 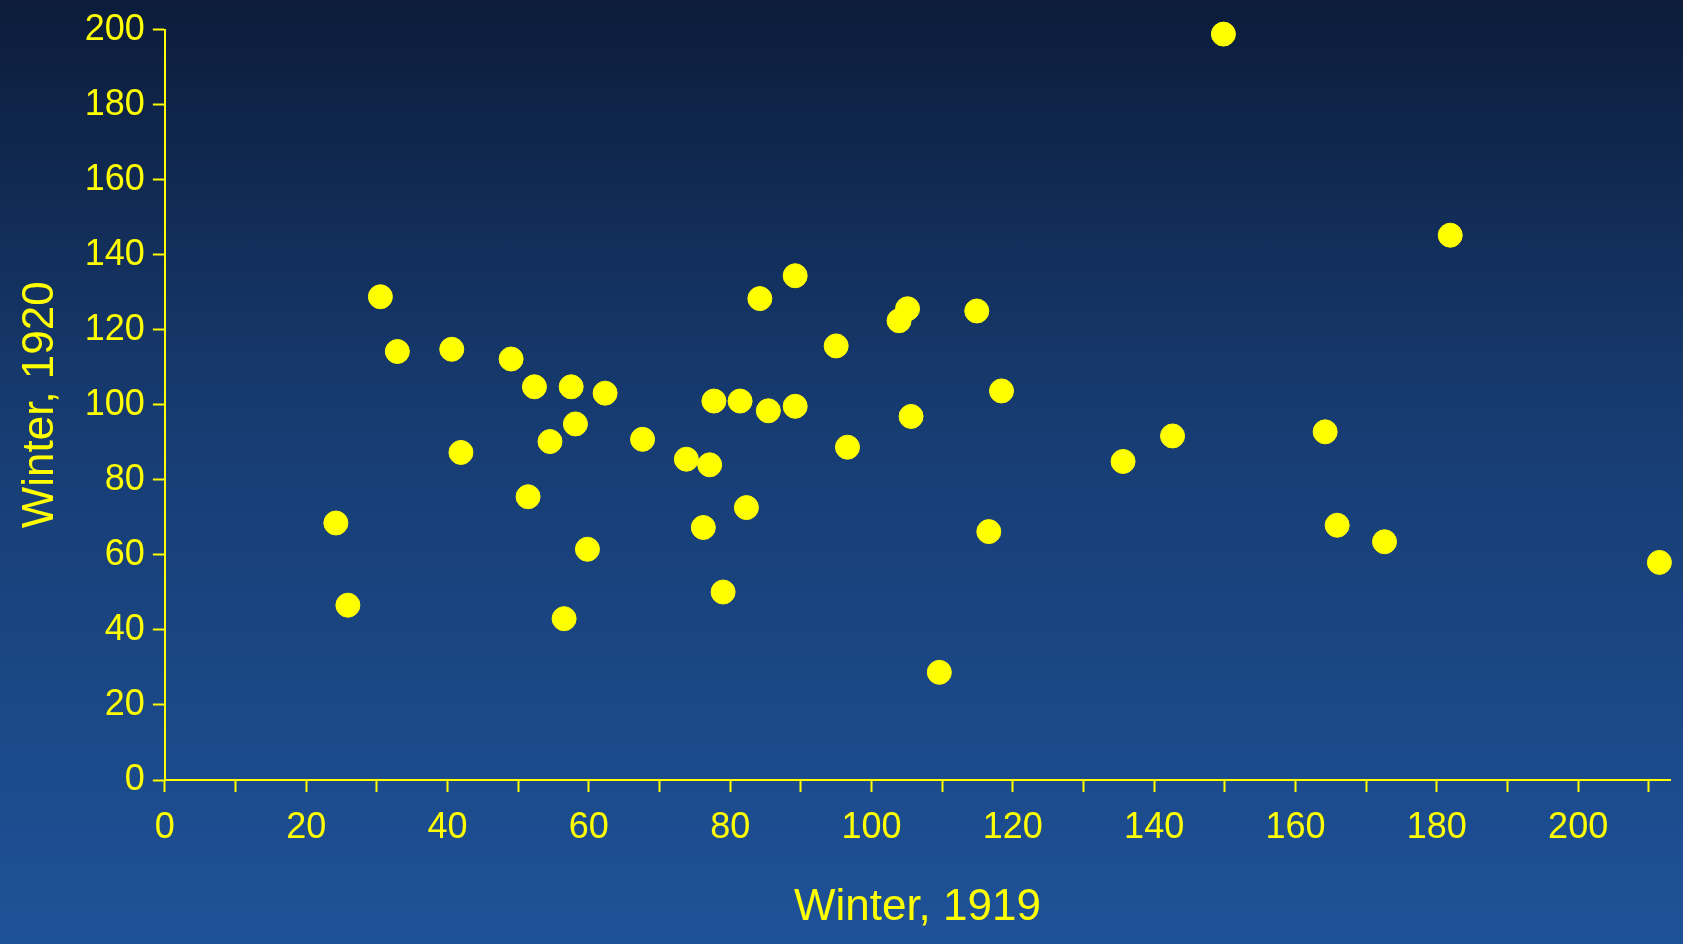 I want to click on y-tick-label: 0, so click(x=134, y=777).